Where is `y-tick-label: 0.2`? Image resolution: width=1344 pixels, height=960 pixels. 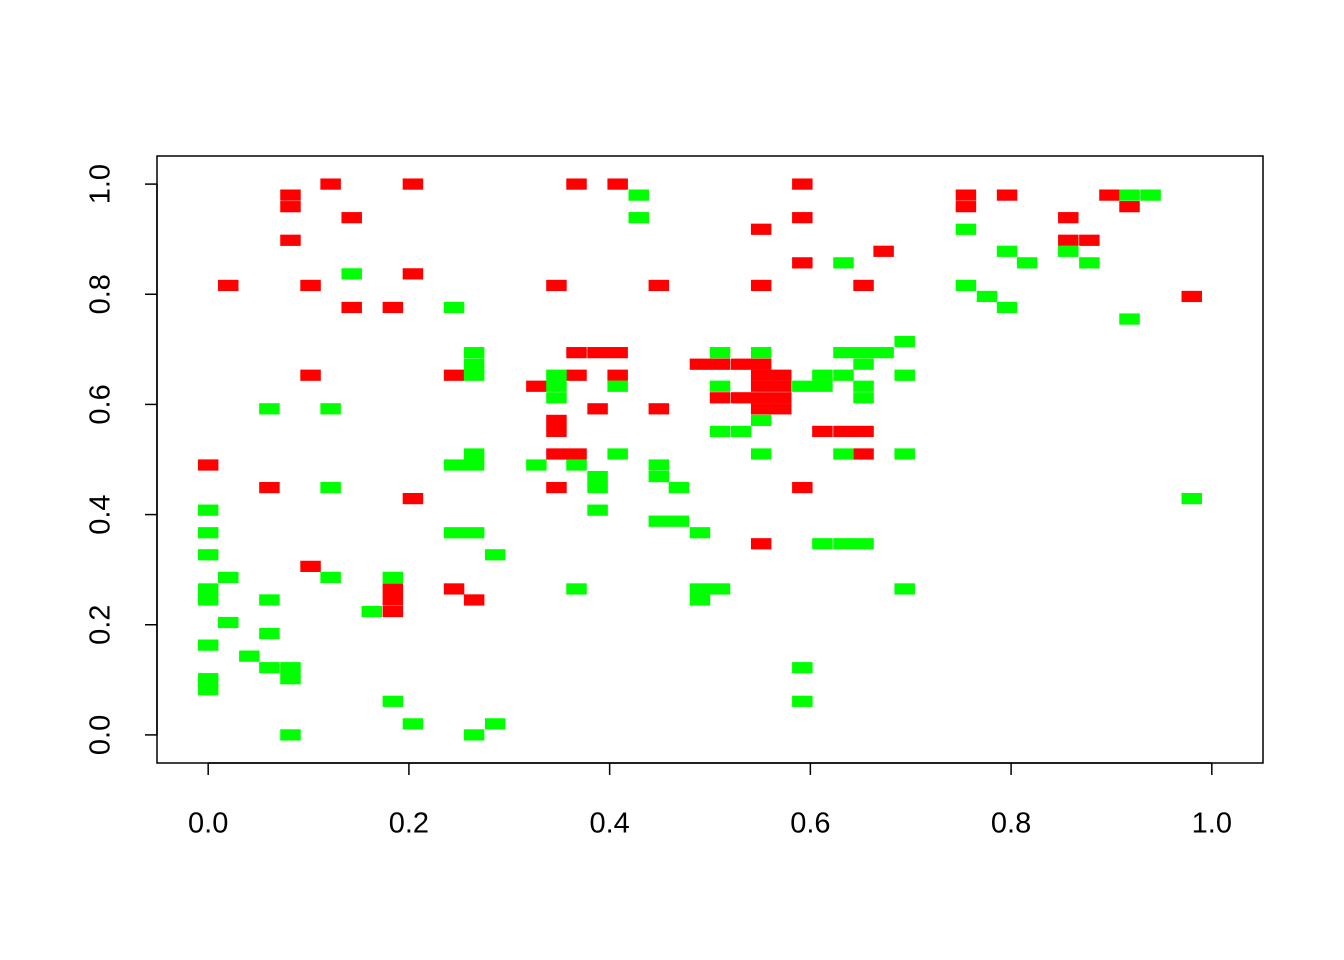 y-tick-label: 0.2 is located at coordinates (101, 625).